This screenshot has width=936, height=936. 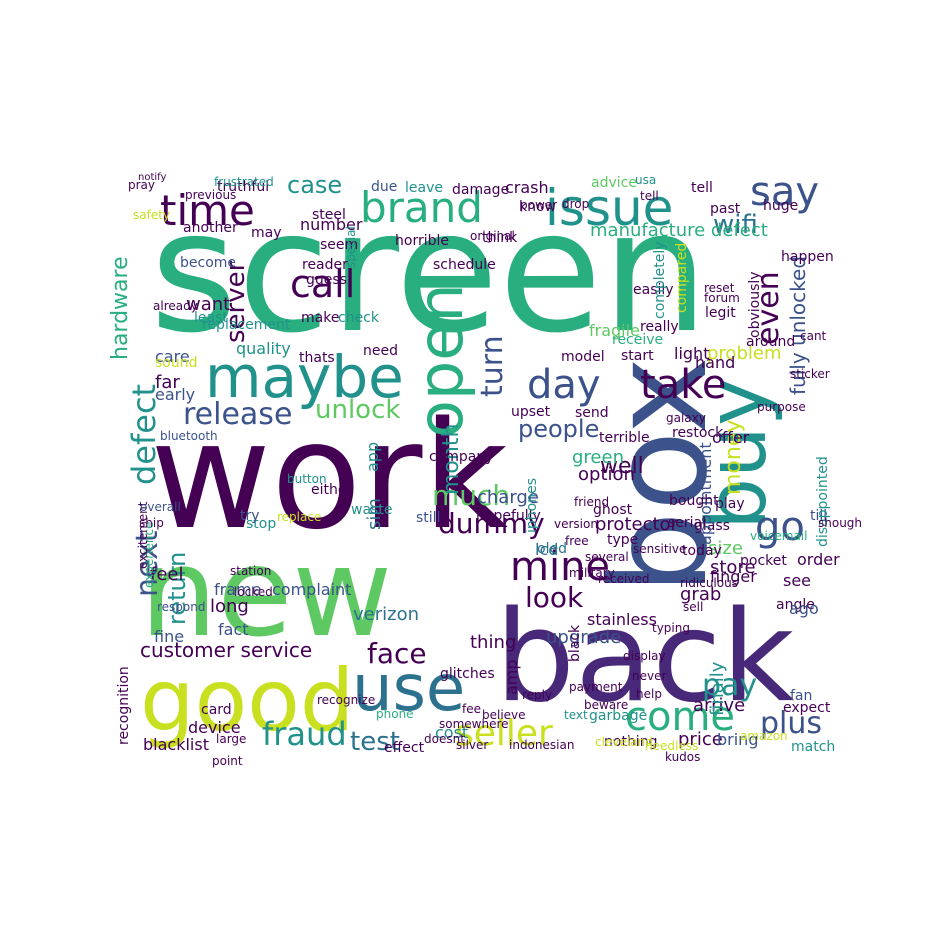 What do you see at coordinates (247, 701) in the screenshot?
I see `cloud-word-good: good` at bounding box center [247, 701].